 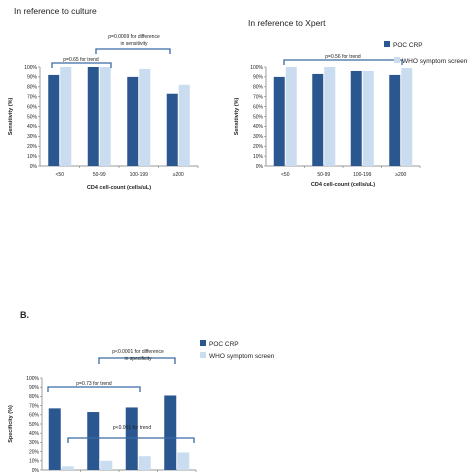 What do you see at coordinates (11, 424) in the screenshot?
I see `y-axis-label: Specificity (%)` at bounding box center [11, 424].